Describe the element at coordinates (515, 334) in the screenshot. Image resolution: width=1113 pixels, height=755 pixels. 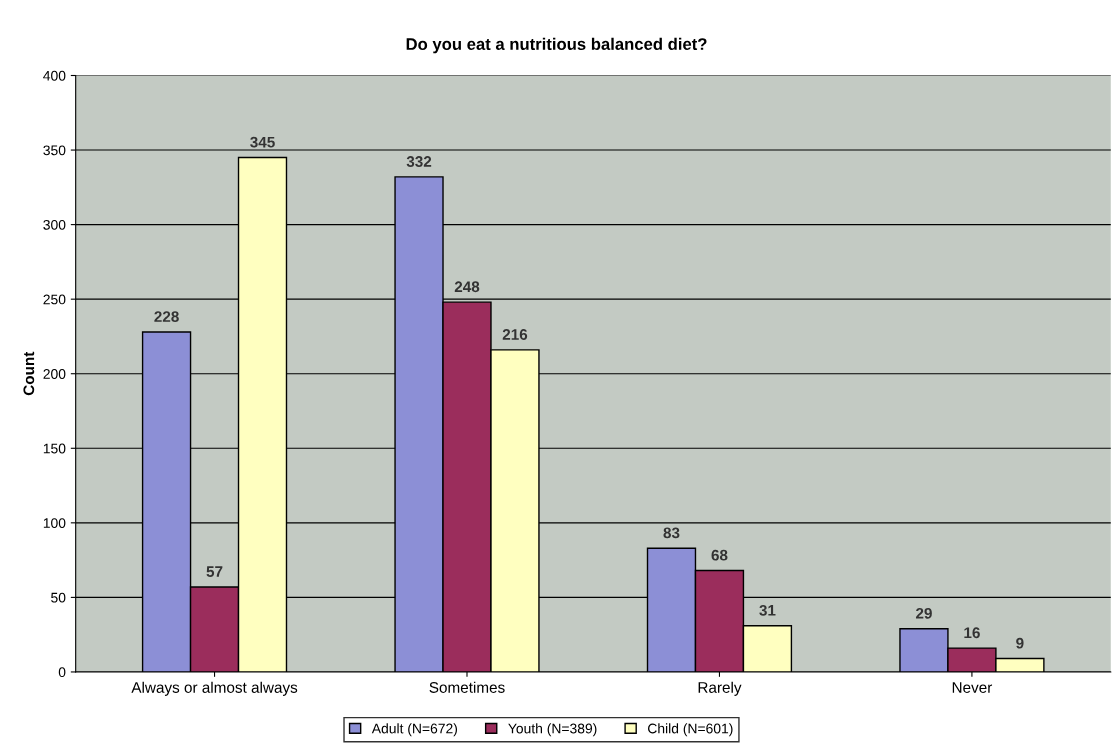
I see `data-label: 216` at that location.